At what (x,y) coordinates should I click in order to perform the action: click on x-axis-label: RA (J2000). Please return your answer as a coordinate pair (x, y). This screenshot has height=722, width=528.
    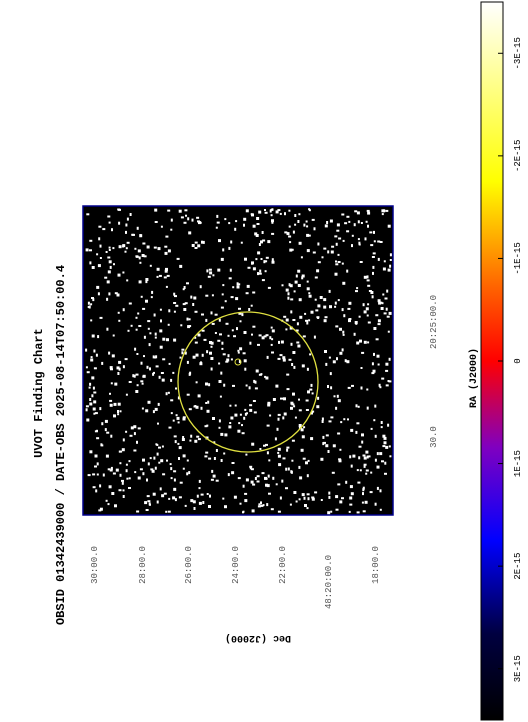
    Looking at the image, I should click on (474, 378).